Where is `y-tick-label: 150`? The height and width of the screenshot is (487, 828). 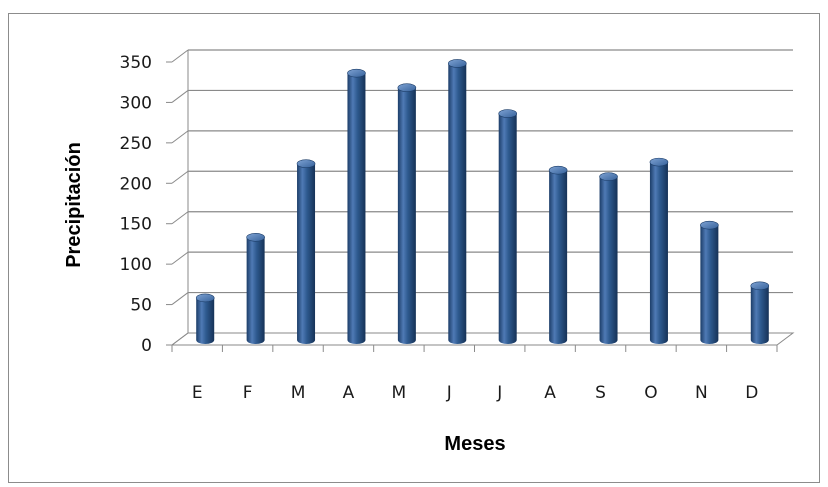 y-tick-label: 150 is located at coordinates (136, 225).